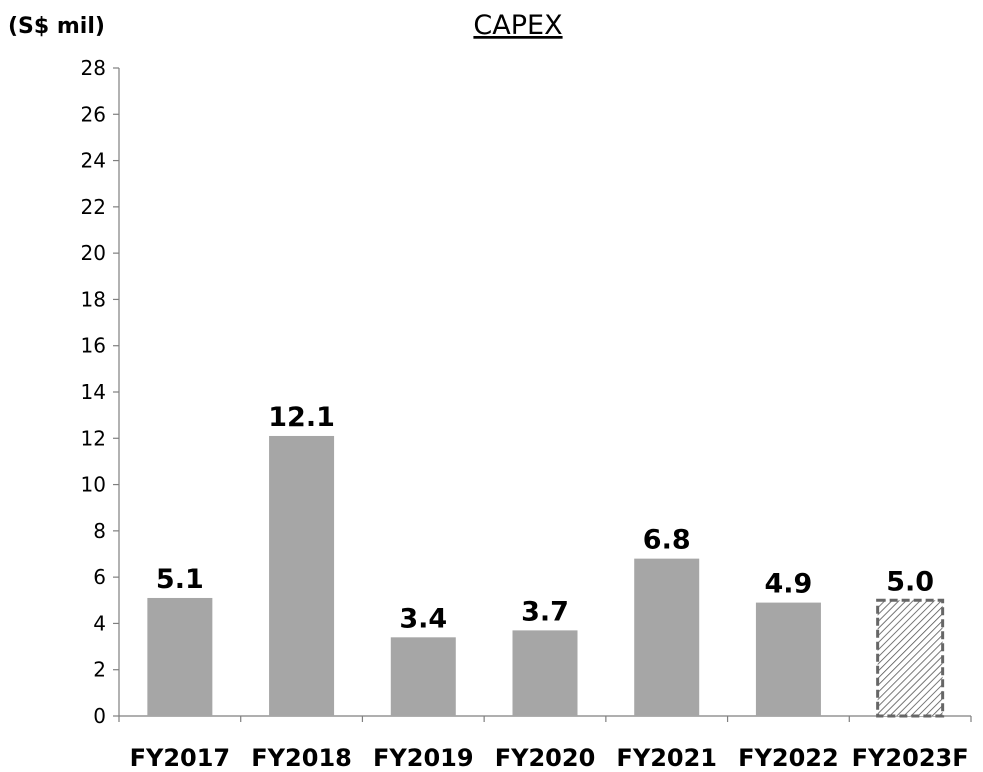 Image resolution: width=983 pixels, height=772 pixels. I want to click on y-tick-label: 14, so click(93, 392).